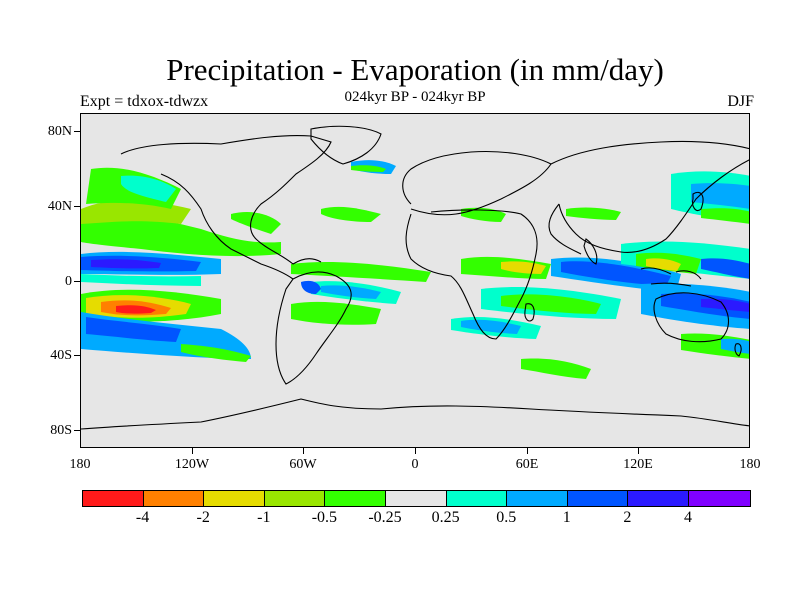 Image resolution: width=800 pixels, height=600 pixels. What do you see at coordinates (415, 97) in the screenshot?
I see `map-subtitle: 024kyr BP - 024kyr BP` at bounding box center [415, 97].